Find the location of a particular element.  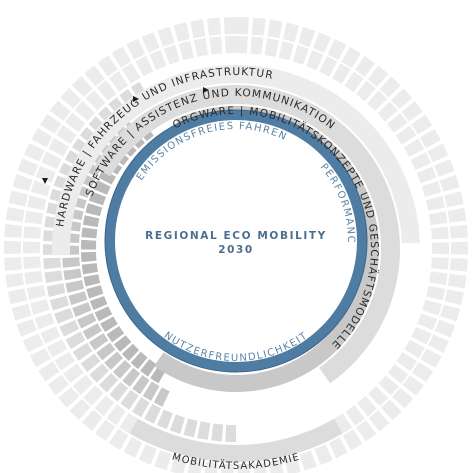

orgware-arrow-icon is located at coordinates (206, 90).